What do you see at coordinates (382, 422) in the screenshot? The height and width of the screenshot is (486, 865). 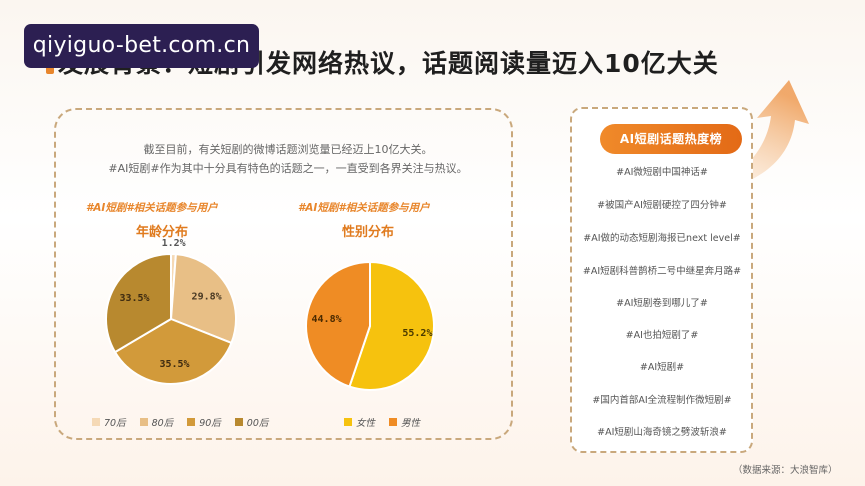 I see `gender-legend: 女性 男性` at bounding box center [382, 422].